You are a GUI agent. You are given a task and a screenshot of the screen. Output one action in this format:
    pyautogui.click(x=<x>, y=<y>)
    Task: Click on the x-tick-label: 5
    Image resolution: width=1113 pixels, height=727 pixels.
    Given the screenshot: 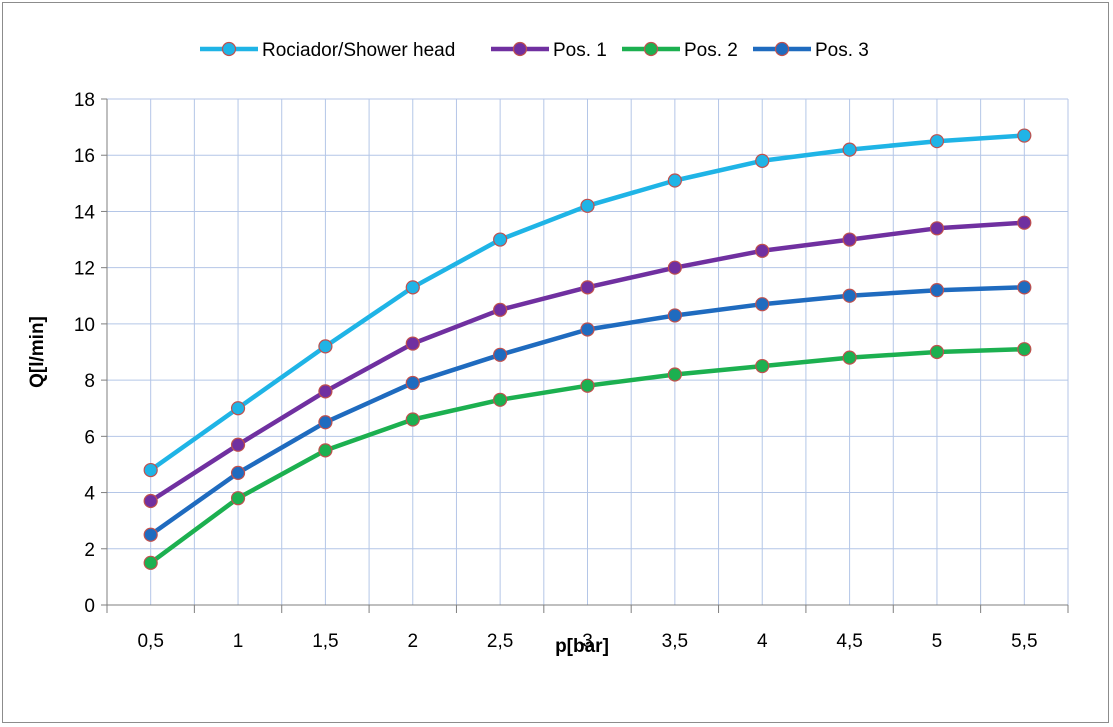 What is the action you would take?
    pyautogui.click(x=937, y=641)
    